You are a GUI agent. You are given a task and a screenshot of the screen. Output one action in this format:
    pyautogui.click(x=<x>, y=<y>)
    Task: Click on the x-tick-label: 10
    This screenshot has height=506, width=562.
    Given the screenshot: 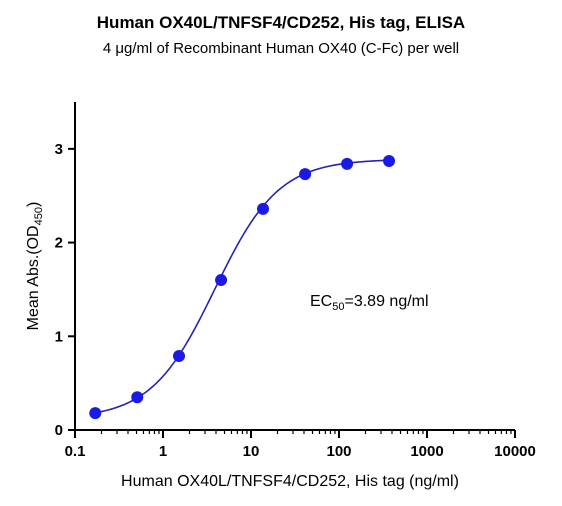 What is the action you would take?
    pyautogui.click(x=251, y=451)
    